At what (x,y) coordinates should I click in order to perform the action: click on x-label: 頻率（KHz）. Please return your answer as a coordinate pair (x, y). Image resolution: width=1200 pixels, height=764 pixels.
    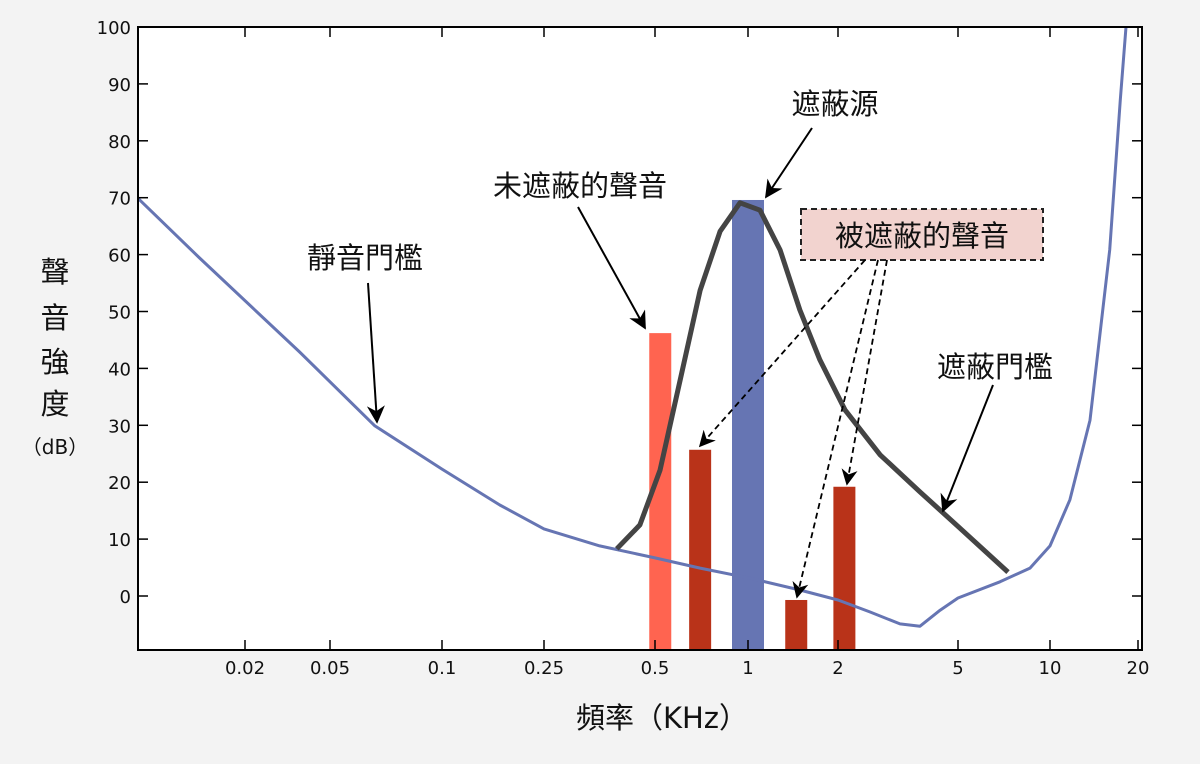
    Looking at the image, I should click on (662, 718).